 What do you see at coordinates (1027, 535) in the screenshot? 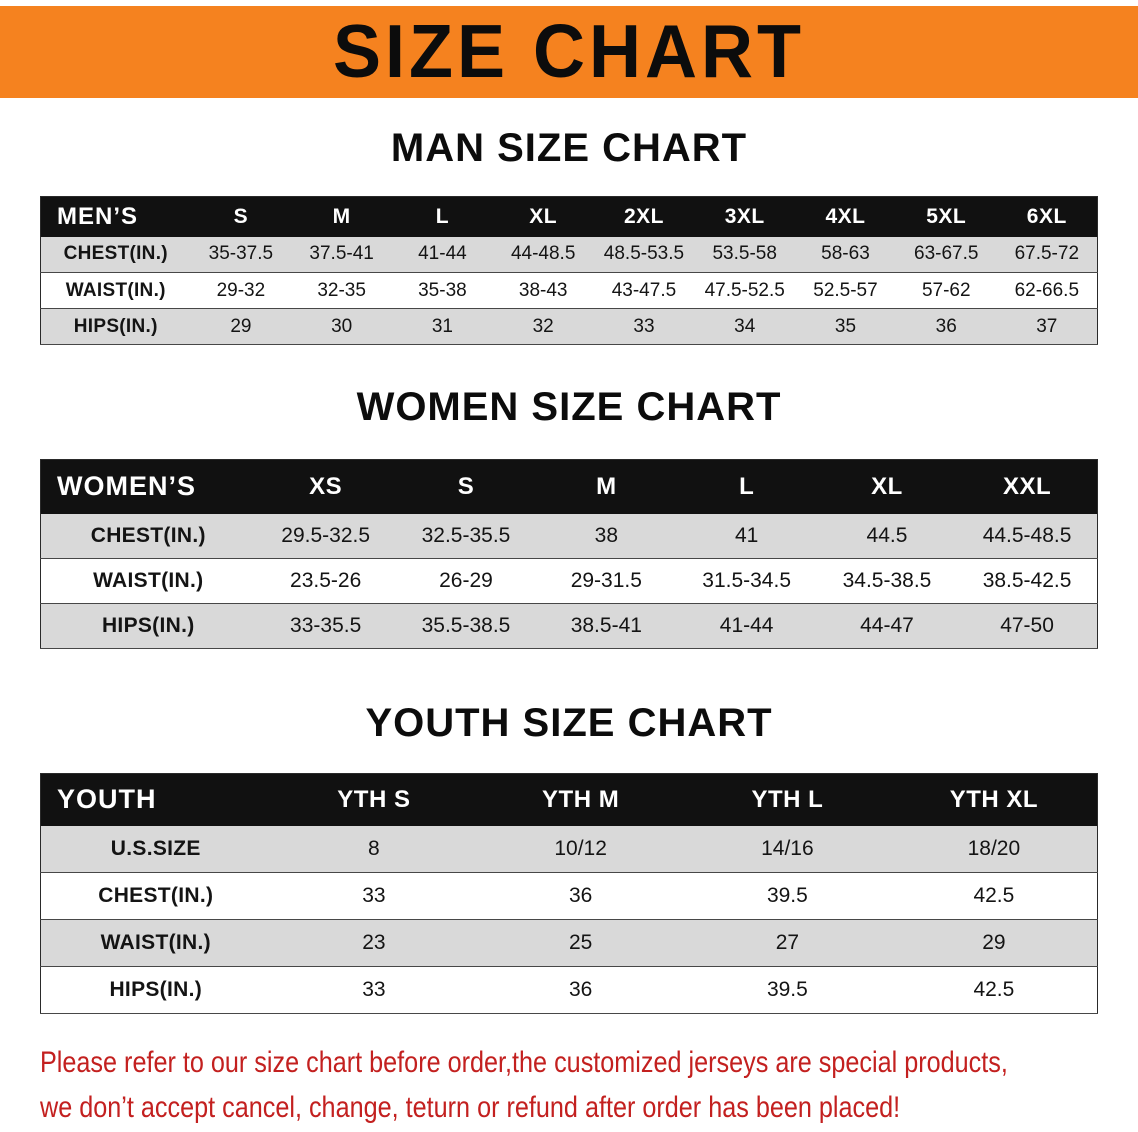
I see `size-value-cell: 44.5-48.5` at bounding box center [1027, 535].